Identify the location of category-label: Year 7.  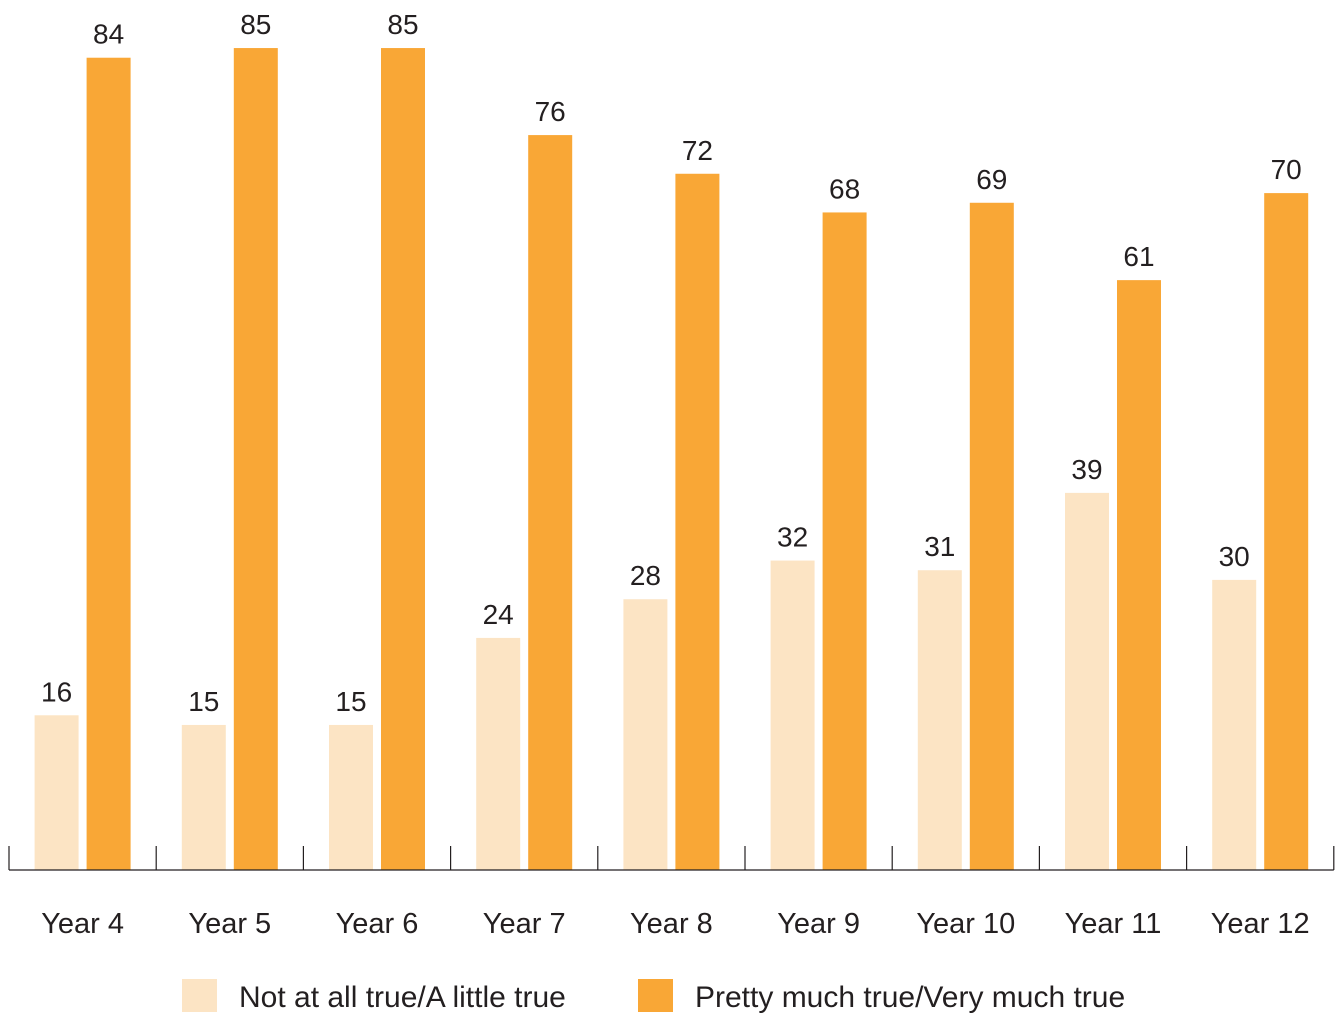
(524, 924).